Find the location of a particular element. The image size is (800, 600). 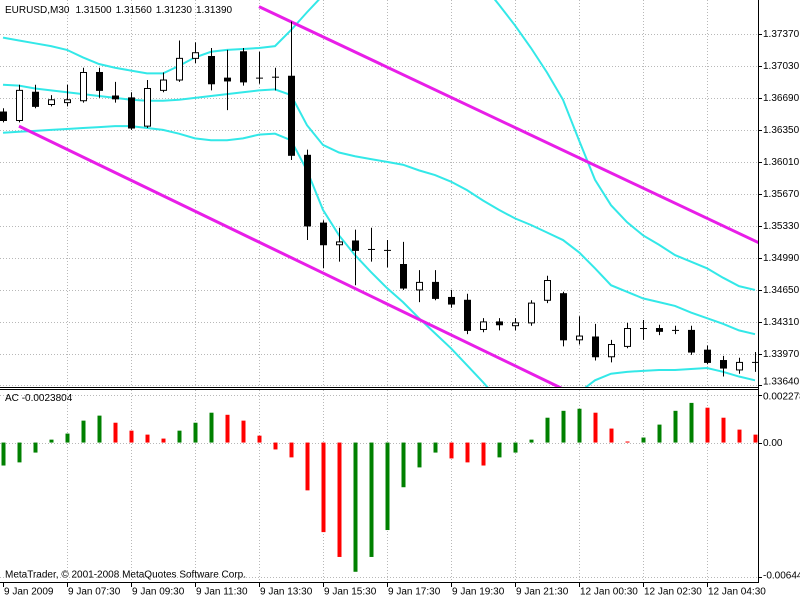

y-tick-label: 1.36690 is located at coordinates (781, 98).